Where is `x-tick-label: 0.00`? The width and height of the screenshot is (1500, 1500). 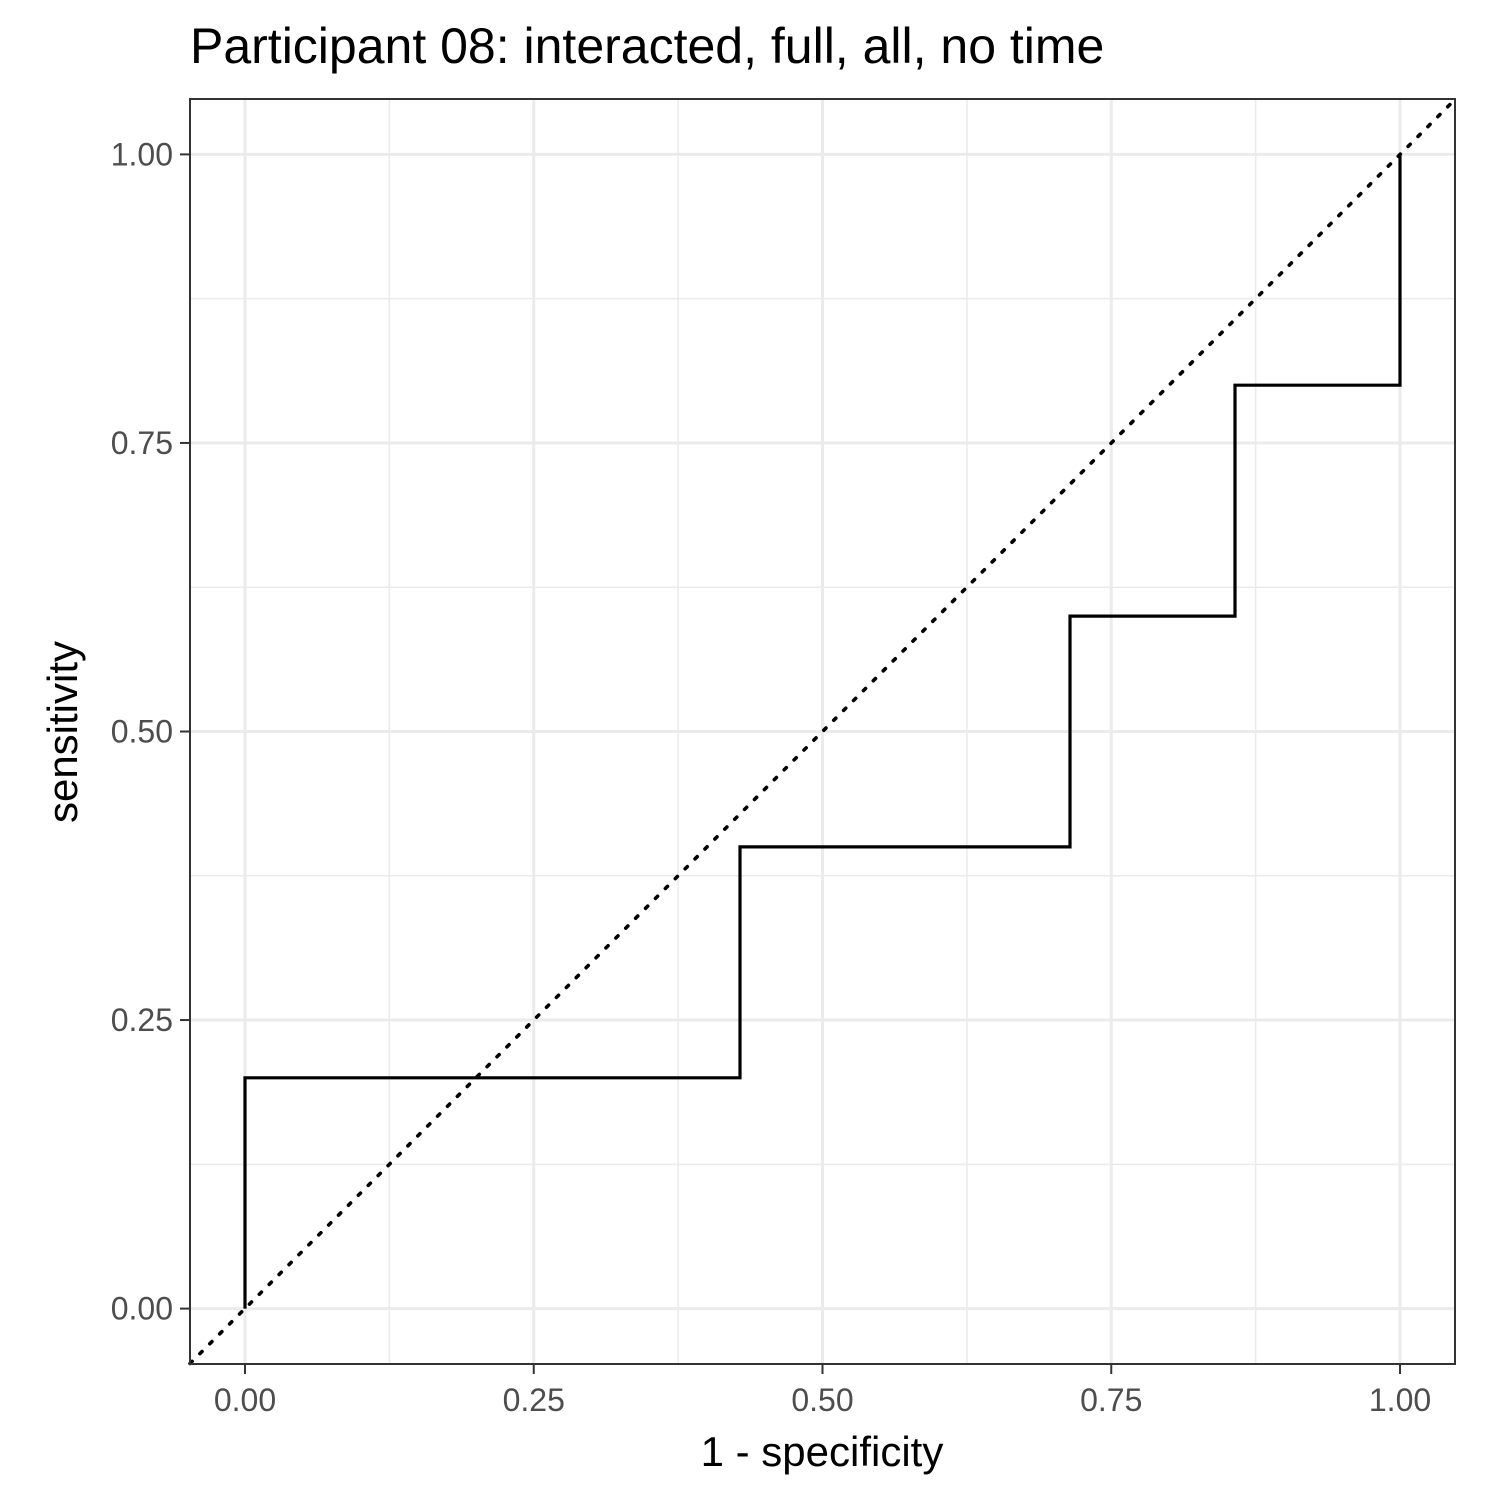 x-tick-label: 0.00 is located at coordinates (245, 1400).